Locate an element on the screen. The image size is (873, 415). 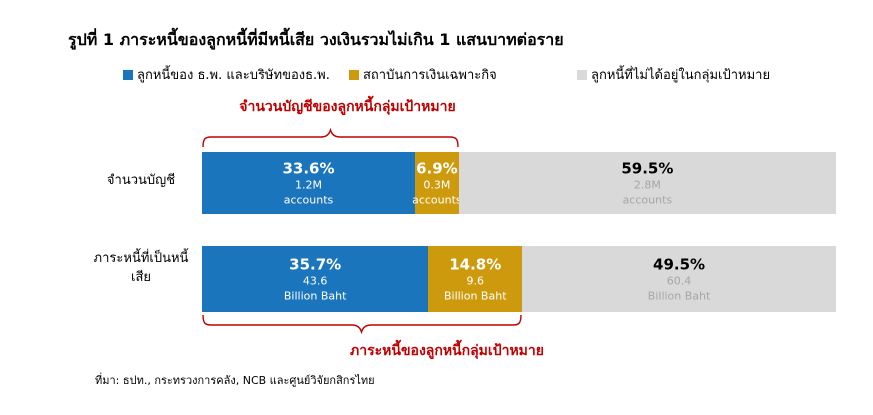
legend-item-commercial-banks: ลูกหนี้ของ ธ.พ. และบริษัทของธ.พ. is located at coordinates (226, 74).